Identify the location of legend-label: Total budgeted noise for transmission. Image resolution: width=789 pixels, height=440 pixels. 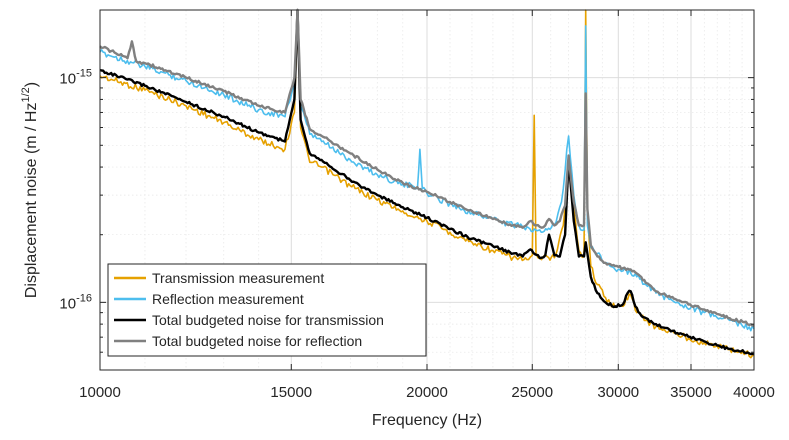
(268, 320).